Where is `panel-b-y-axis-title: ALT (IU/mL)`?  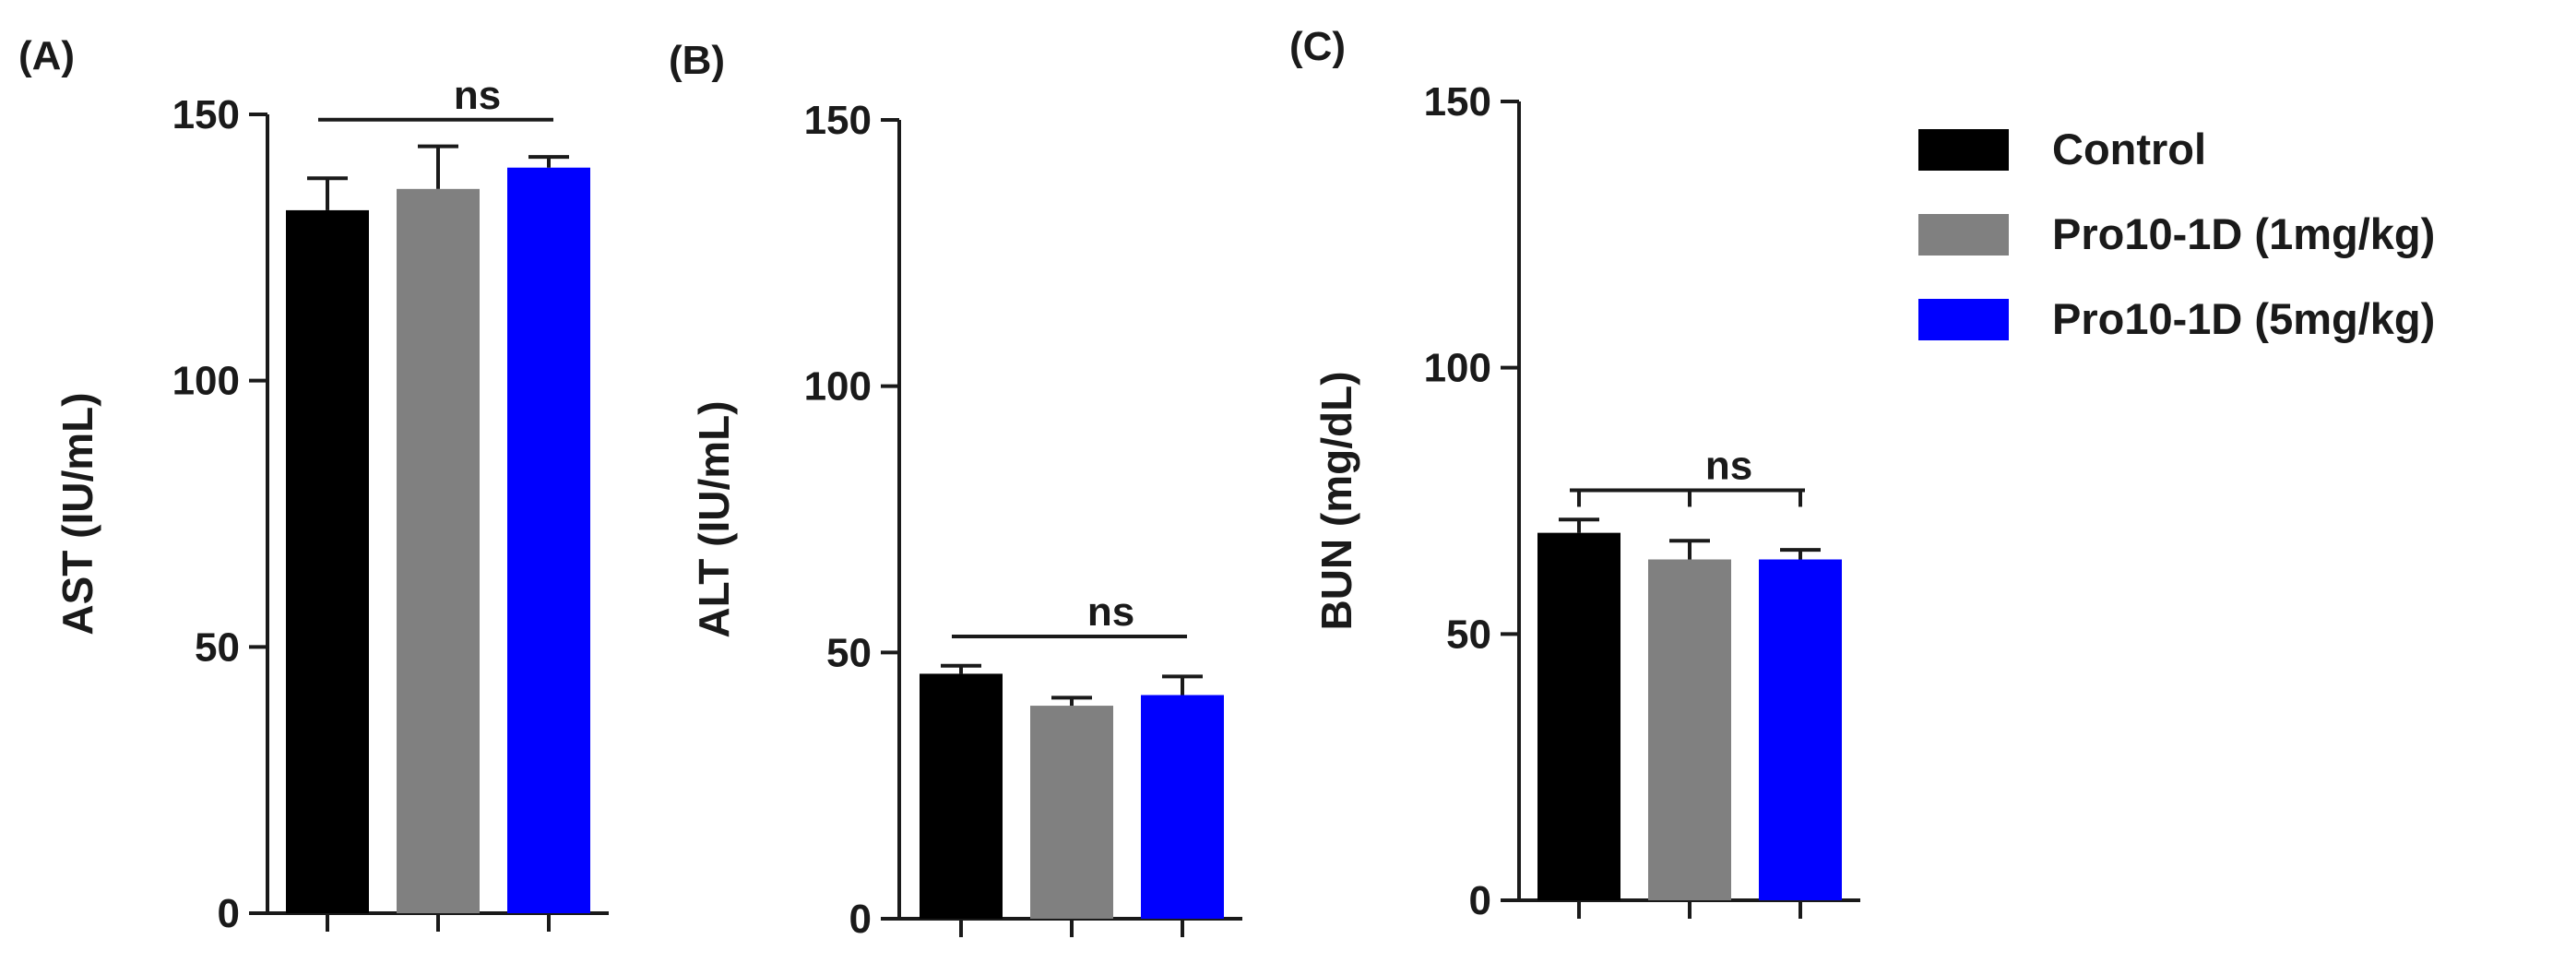 panel-b-y-axis-title: ALT (IU/mL) is located at coordinates (714, 518).